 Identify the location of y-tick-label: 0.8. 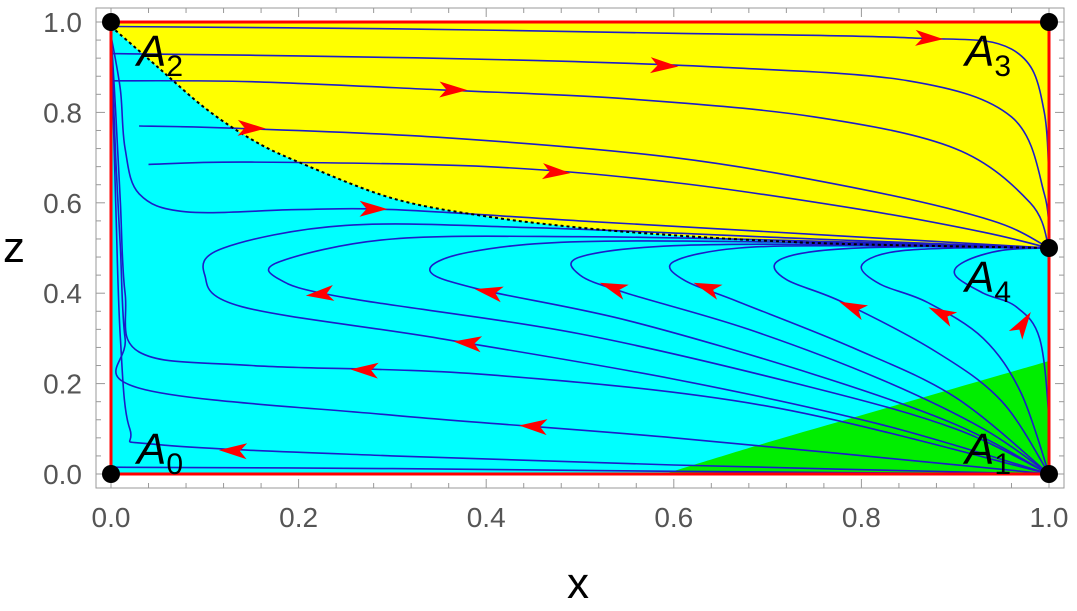
(62, 112).